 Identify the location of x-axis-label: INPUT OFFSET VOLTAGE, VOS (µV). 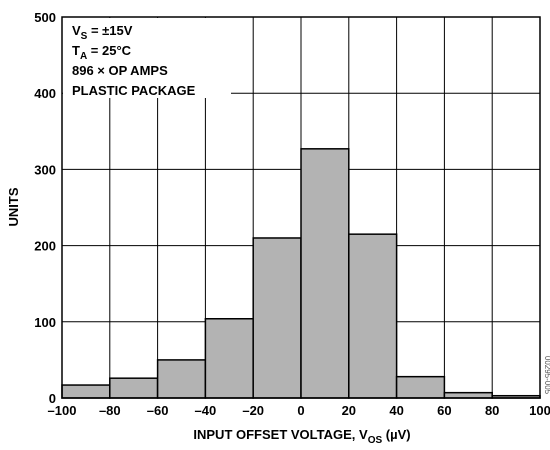
(301, 436).